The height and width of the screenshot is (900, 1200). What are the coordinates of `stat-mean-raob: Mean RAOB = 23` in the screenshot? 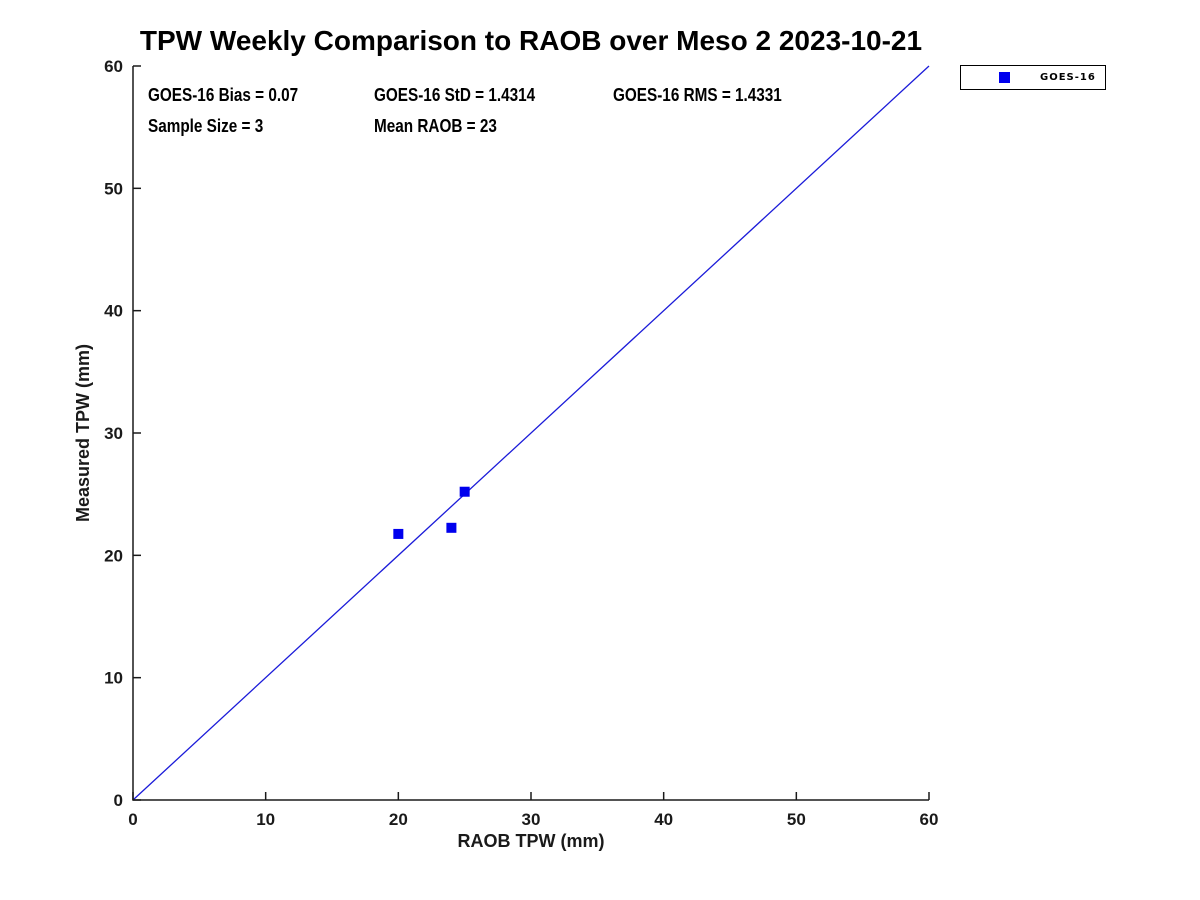 It's located at (435, 126).